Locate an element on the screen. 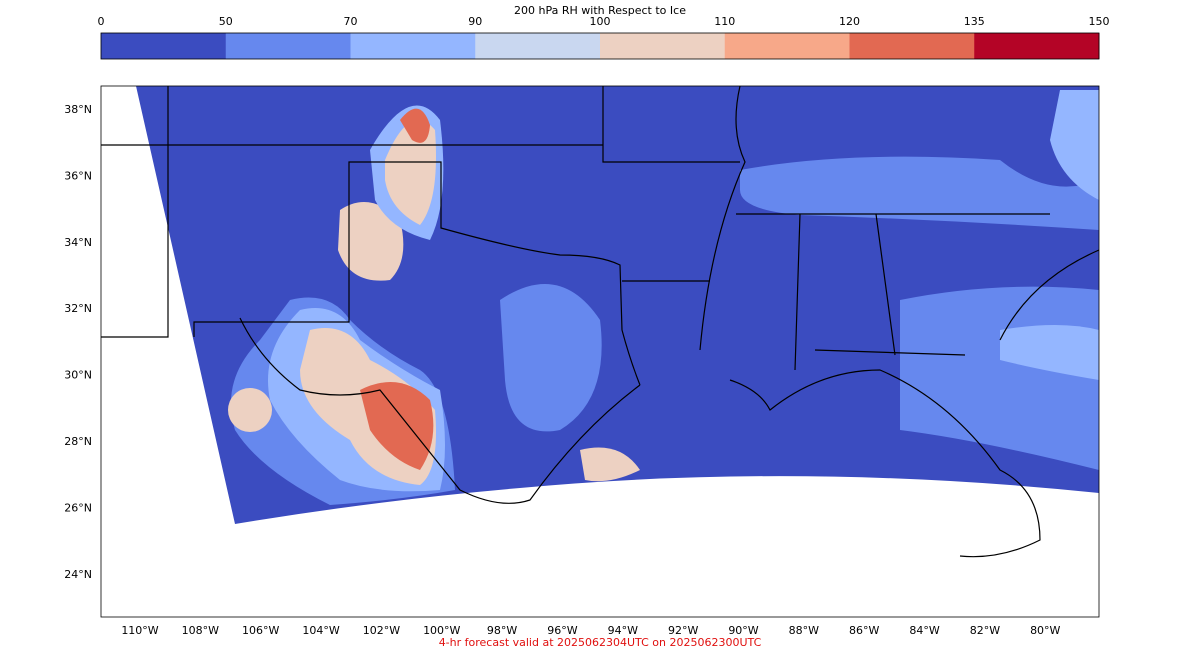 This screenshot has height=654, width=1200. lon-label: 94°W is located at coordinates (623, 630).